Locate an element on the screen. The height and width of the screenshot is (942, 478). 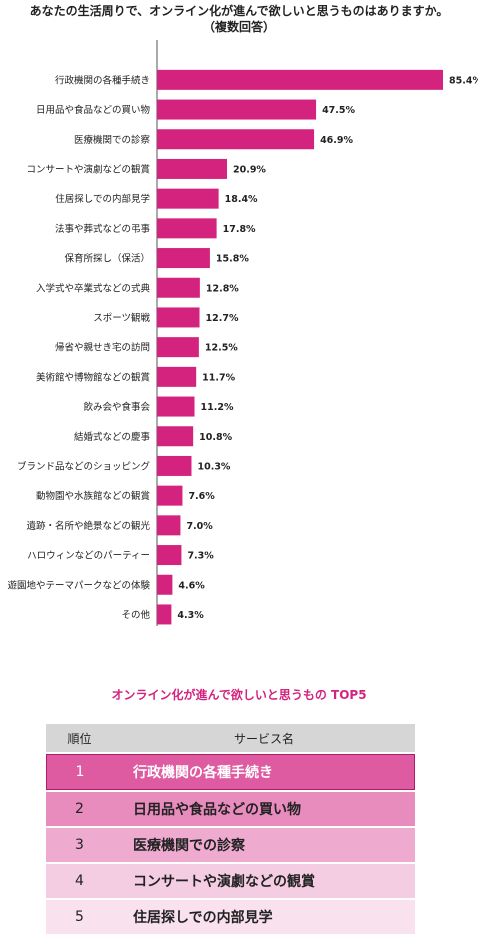
category-label: ブランド品などのショッピング is located at coordinates (84, 466).